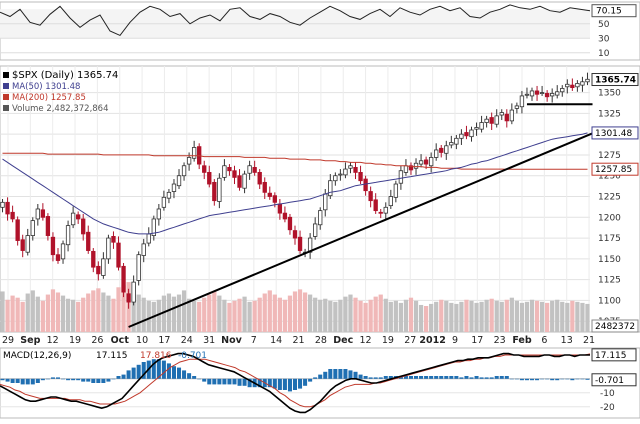  I want to click on rsi-last-value-label: 70.15, so click(609, 12).